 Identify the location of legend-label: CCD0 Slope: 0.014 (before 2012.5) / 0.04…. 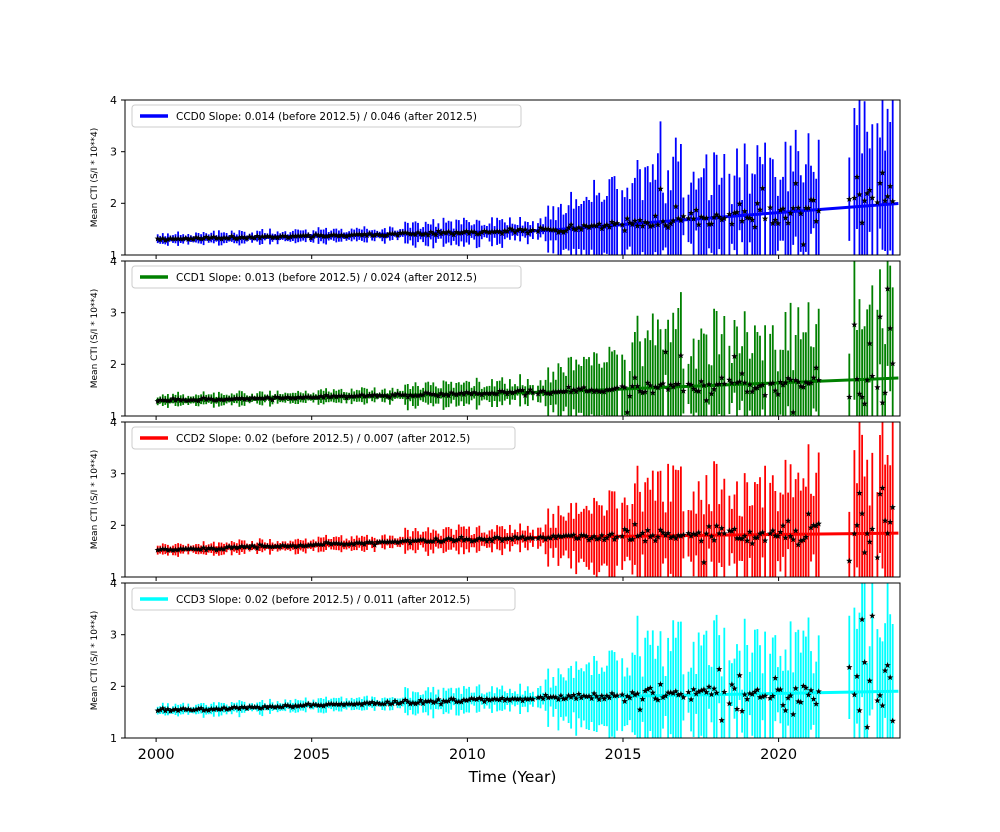
(326, 117).